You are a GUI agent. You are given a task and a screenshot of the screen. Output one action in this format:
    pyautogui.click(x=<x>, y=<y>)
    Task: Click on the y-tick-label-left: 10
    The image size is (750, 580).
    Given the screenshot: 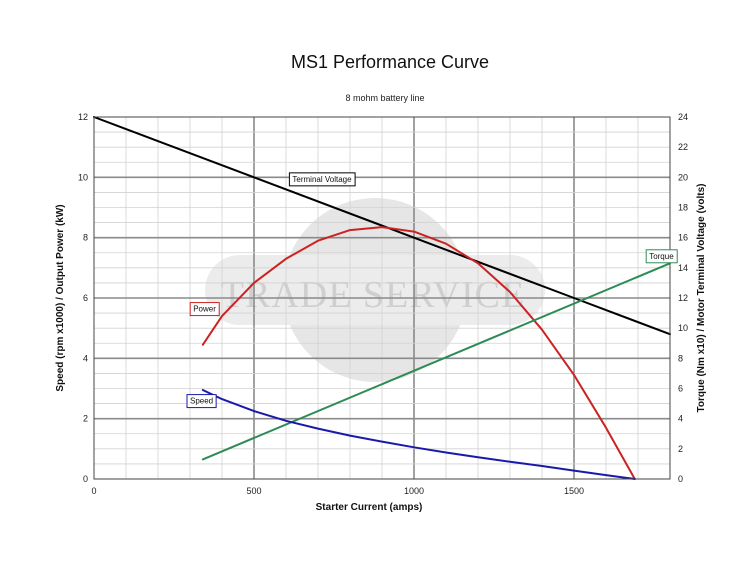 What is the action you would take?
    pyautogui.click(x=83, y=177)
    